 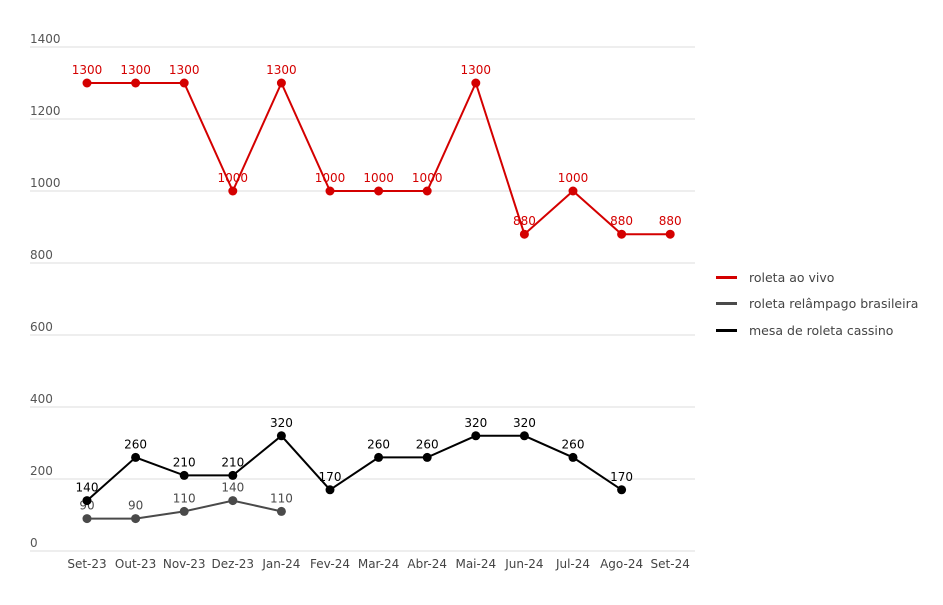 I want to click on y-tick-label: 200, so click(x=41, y=471).